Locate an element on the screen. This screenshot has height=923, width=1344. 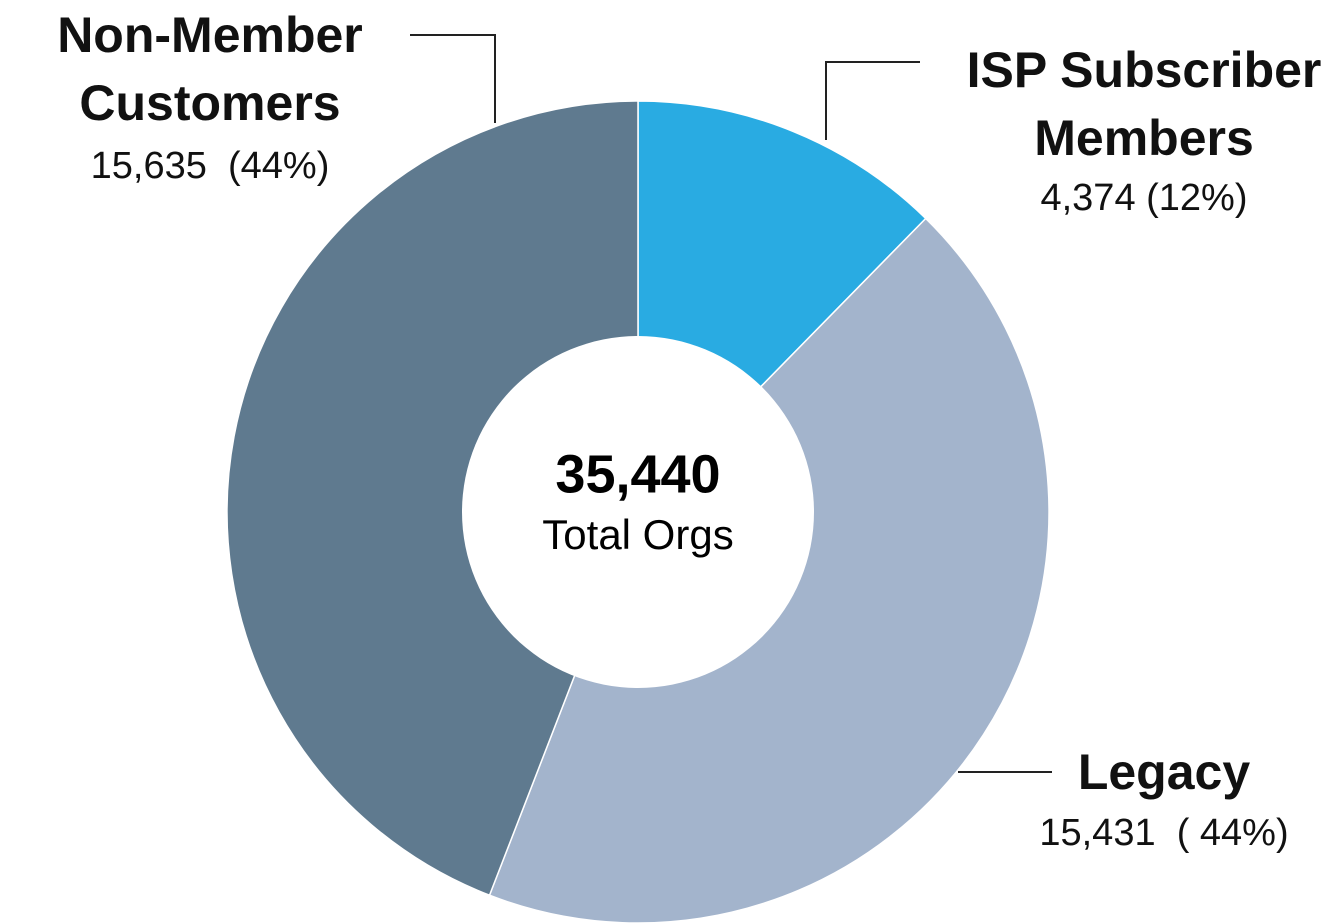
value-label: 15,431 ( 44%) is located at coordinates (1164, 833).